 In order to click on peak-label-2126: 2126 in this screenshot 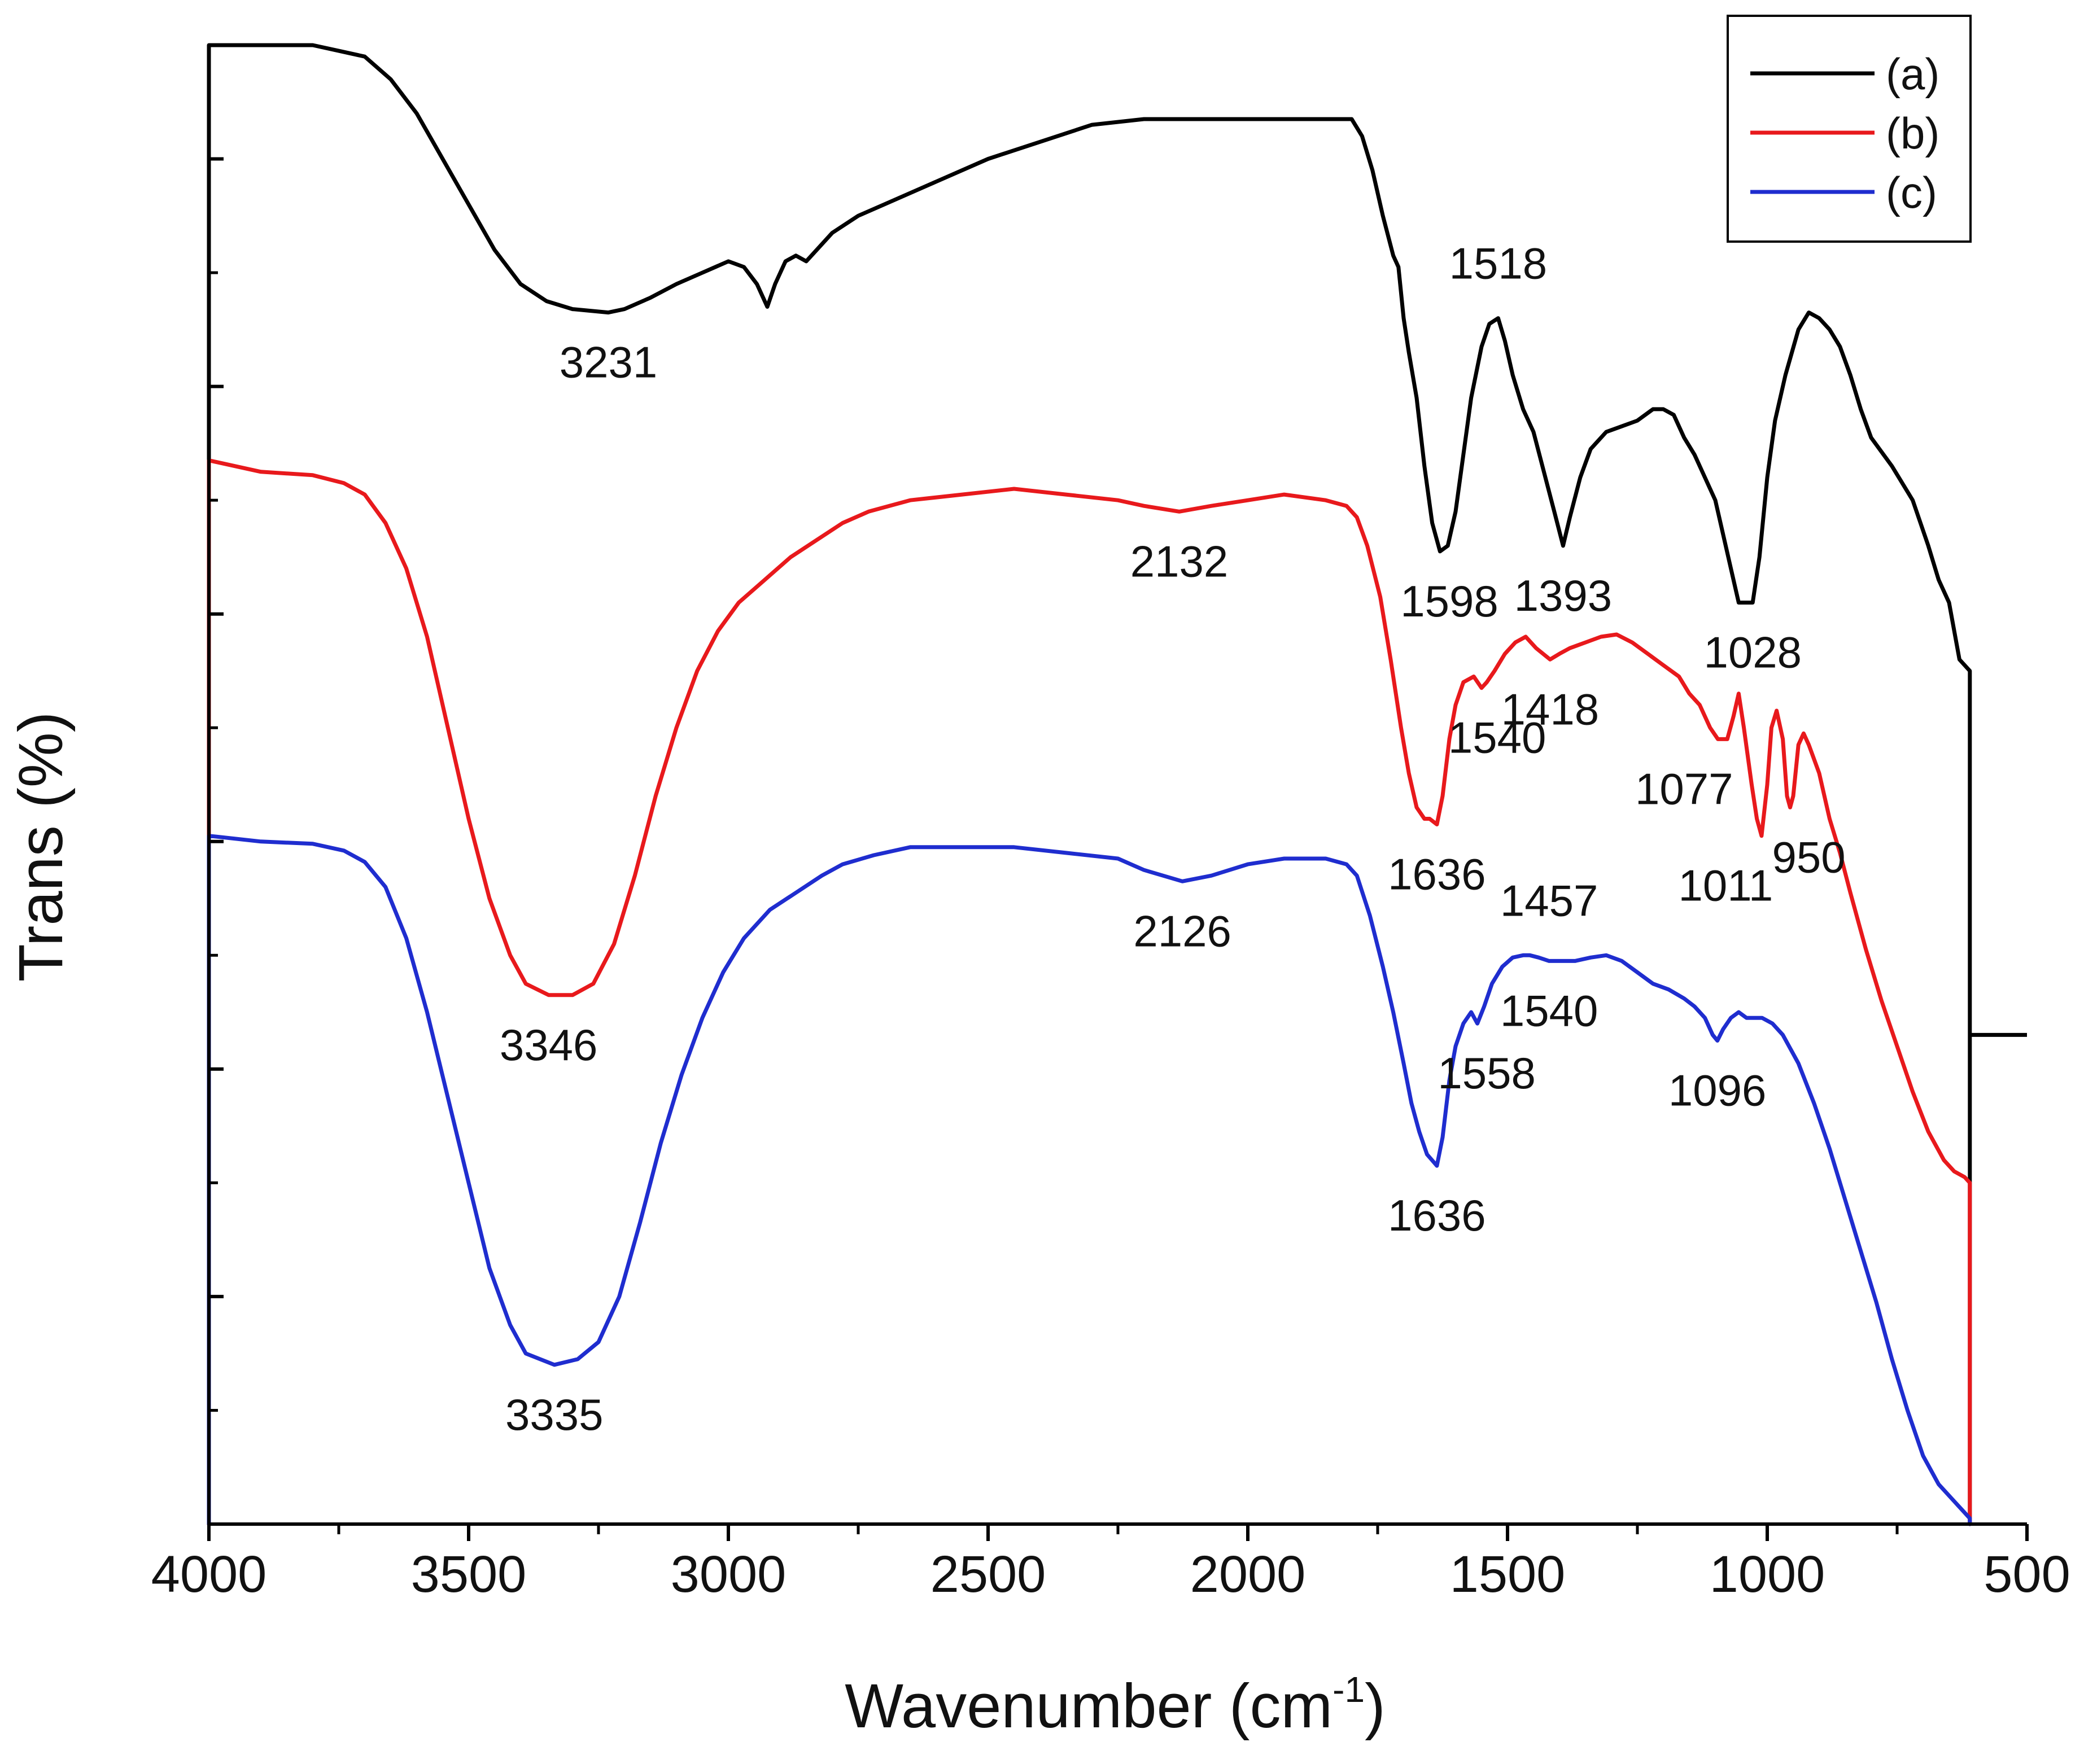, I will do `click(1182, 931)`.